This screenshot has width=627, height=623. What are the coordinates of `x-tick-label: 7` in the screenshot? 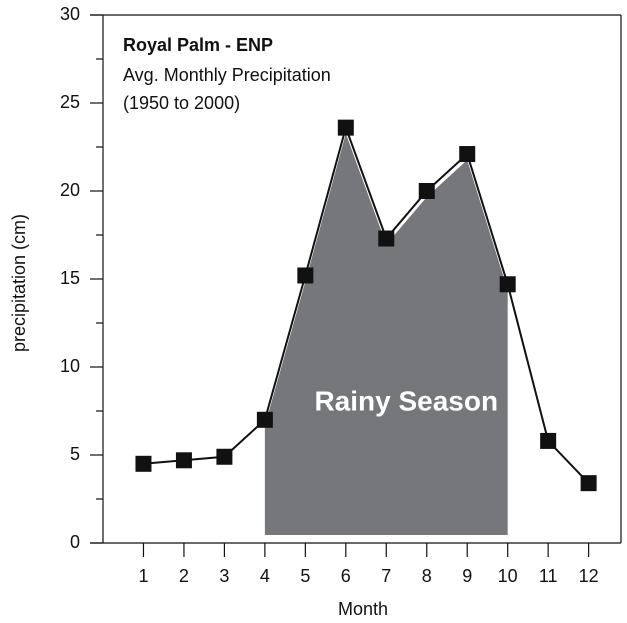 It's located at (386, 576).